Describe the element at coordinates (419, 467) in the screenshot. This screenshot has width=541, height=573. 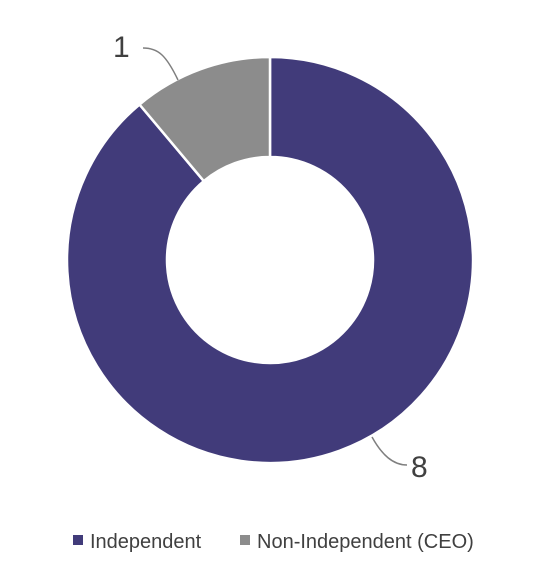
I see `data-label-independent: 8` at that location.